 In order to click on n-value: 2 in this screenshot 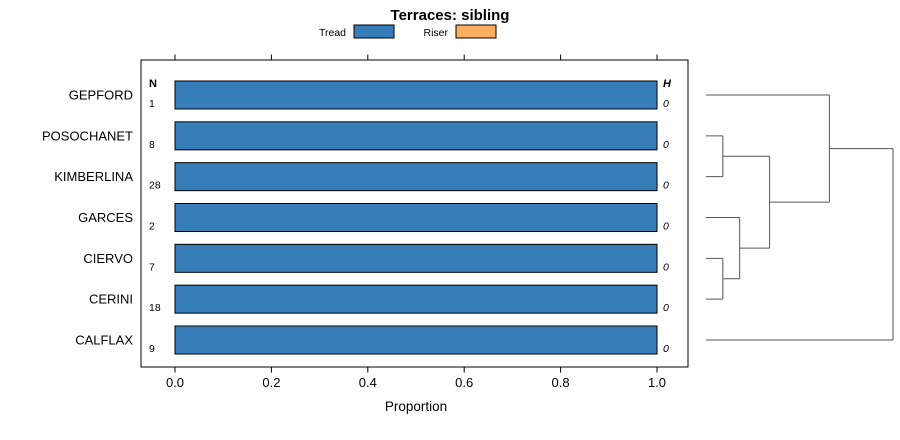, I will do `click(152, 226)`.